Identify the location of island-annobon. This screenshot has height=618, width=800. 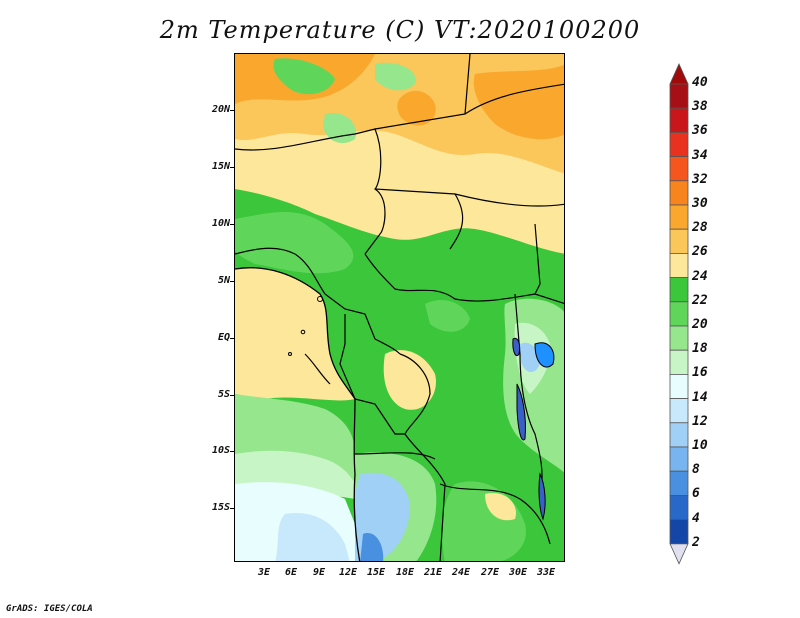
(290, 354).